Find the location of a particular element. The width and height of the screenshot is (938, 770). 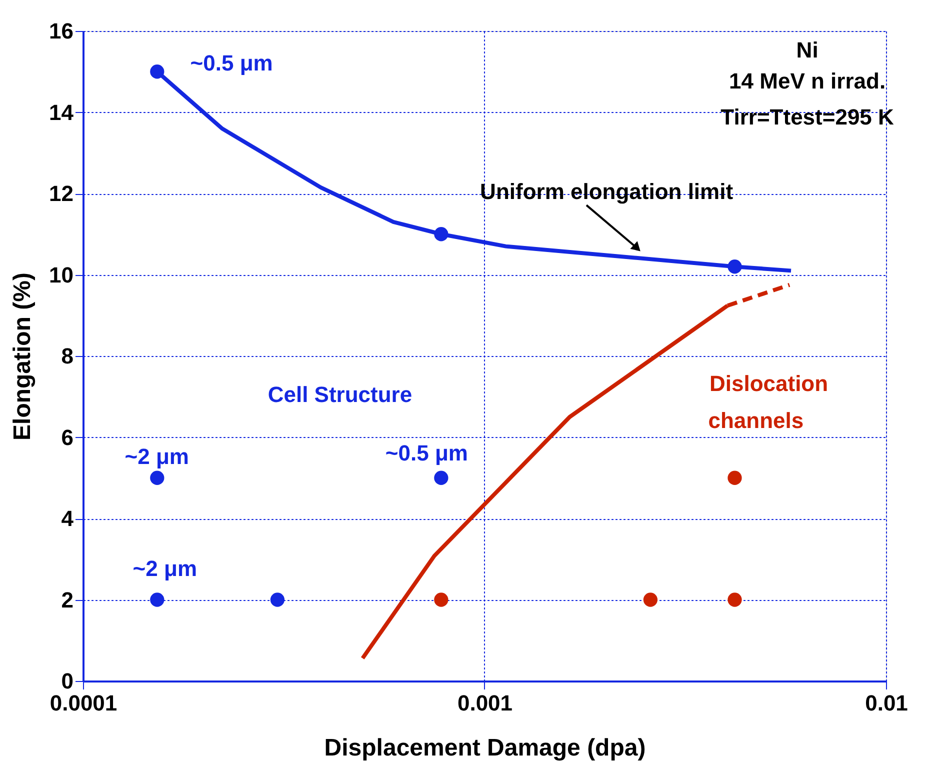

annotation: channels is located at coordinates (756, 420).